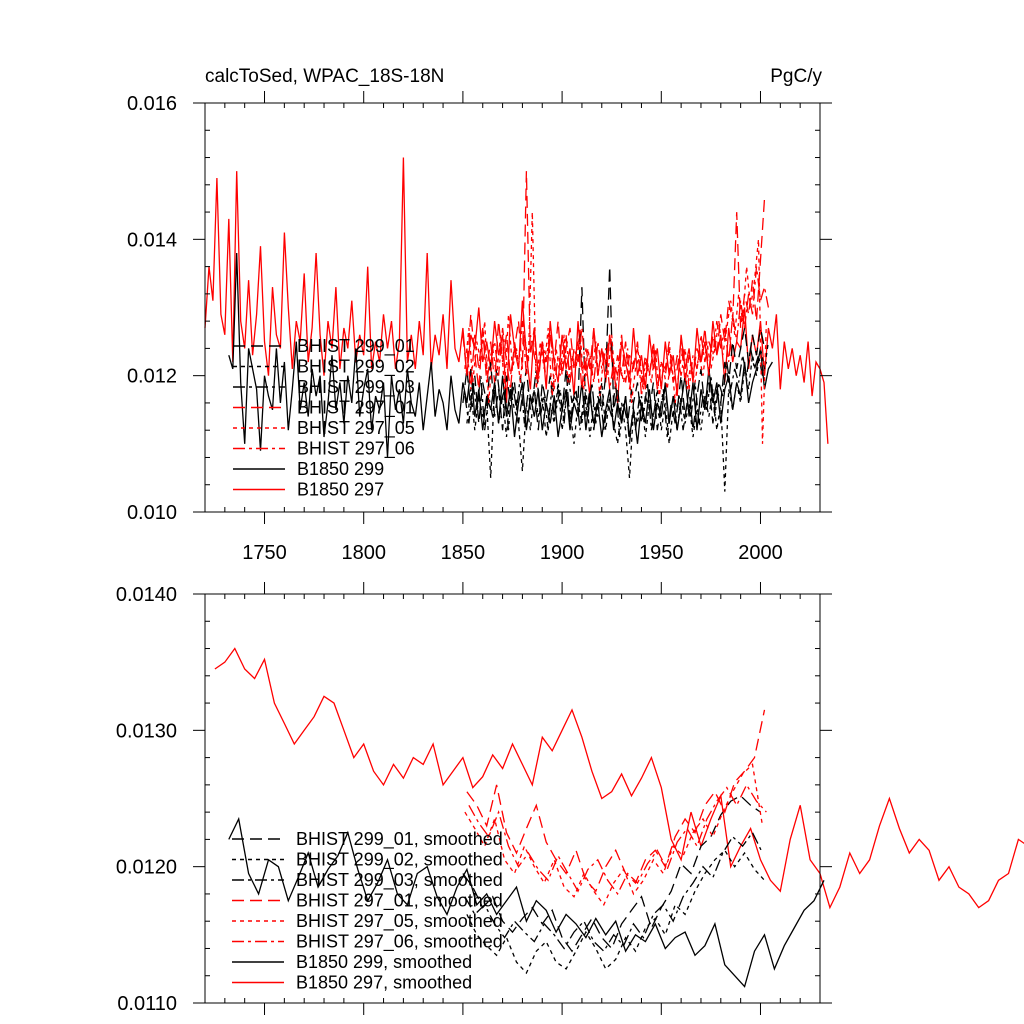 This screenshot has width=1024, height=1024. I want to click on top-chart-title: calcToSed, WPAC_18S-18N, so click(324, 76).